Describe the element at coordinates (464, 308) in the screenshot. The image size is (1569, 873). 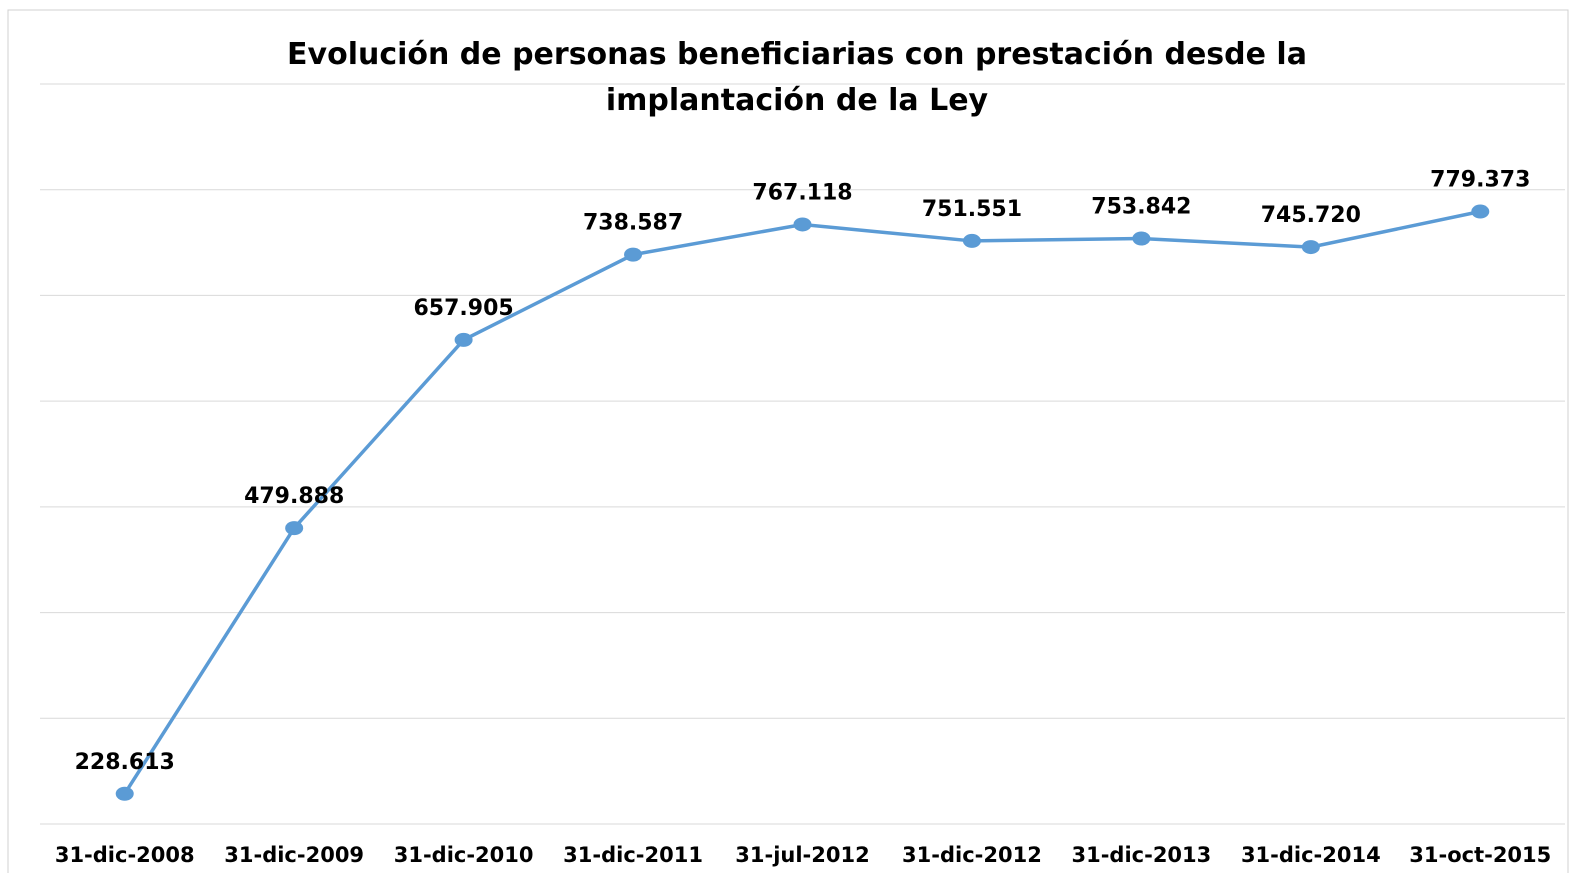
I see `data-label: 657.905` at that location.